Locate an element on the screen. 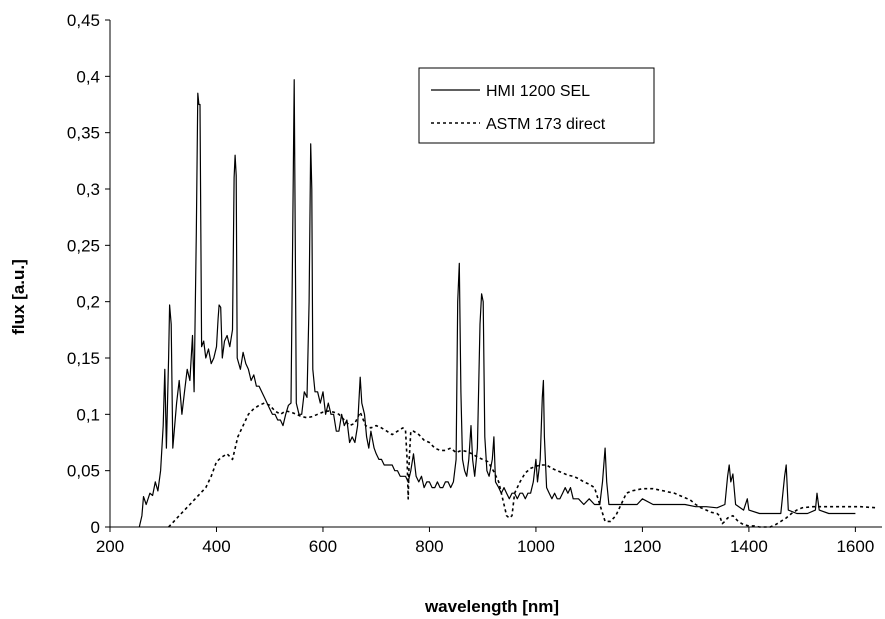 The width and height of the screenshot is (885, 619). y-tick-label: 0,45 is located at coordinates (83, 20).